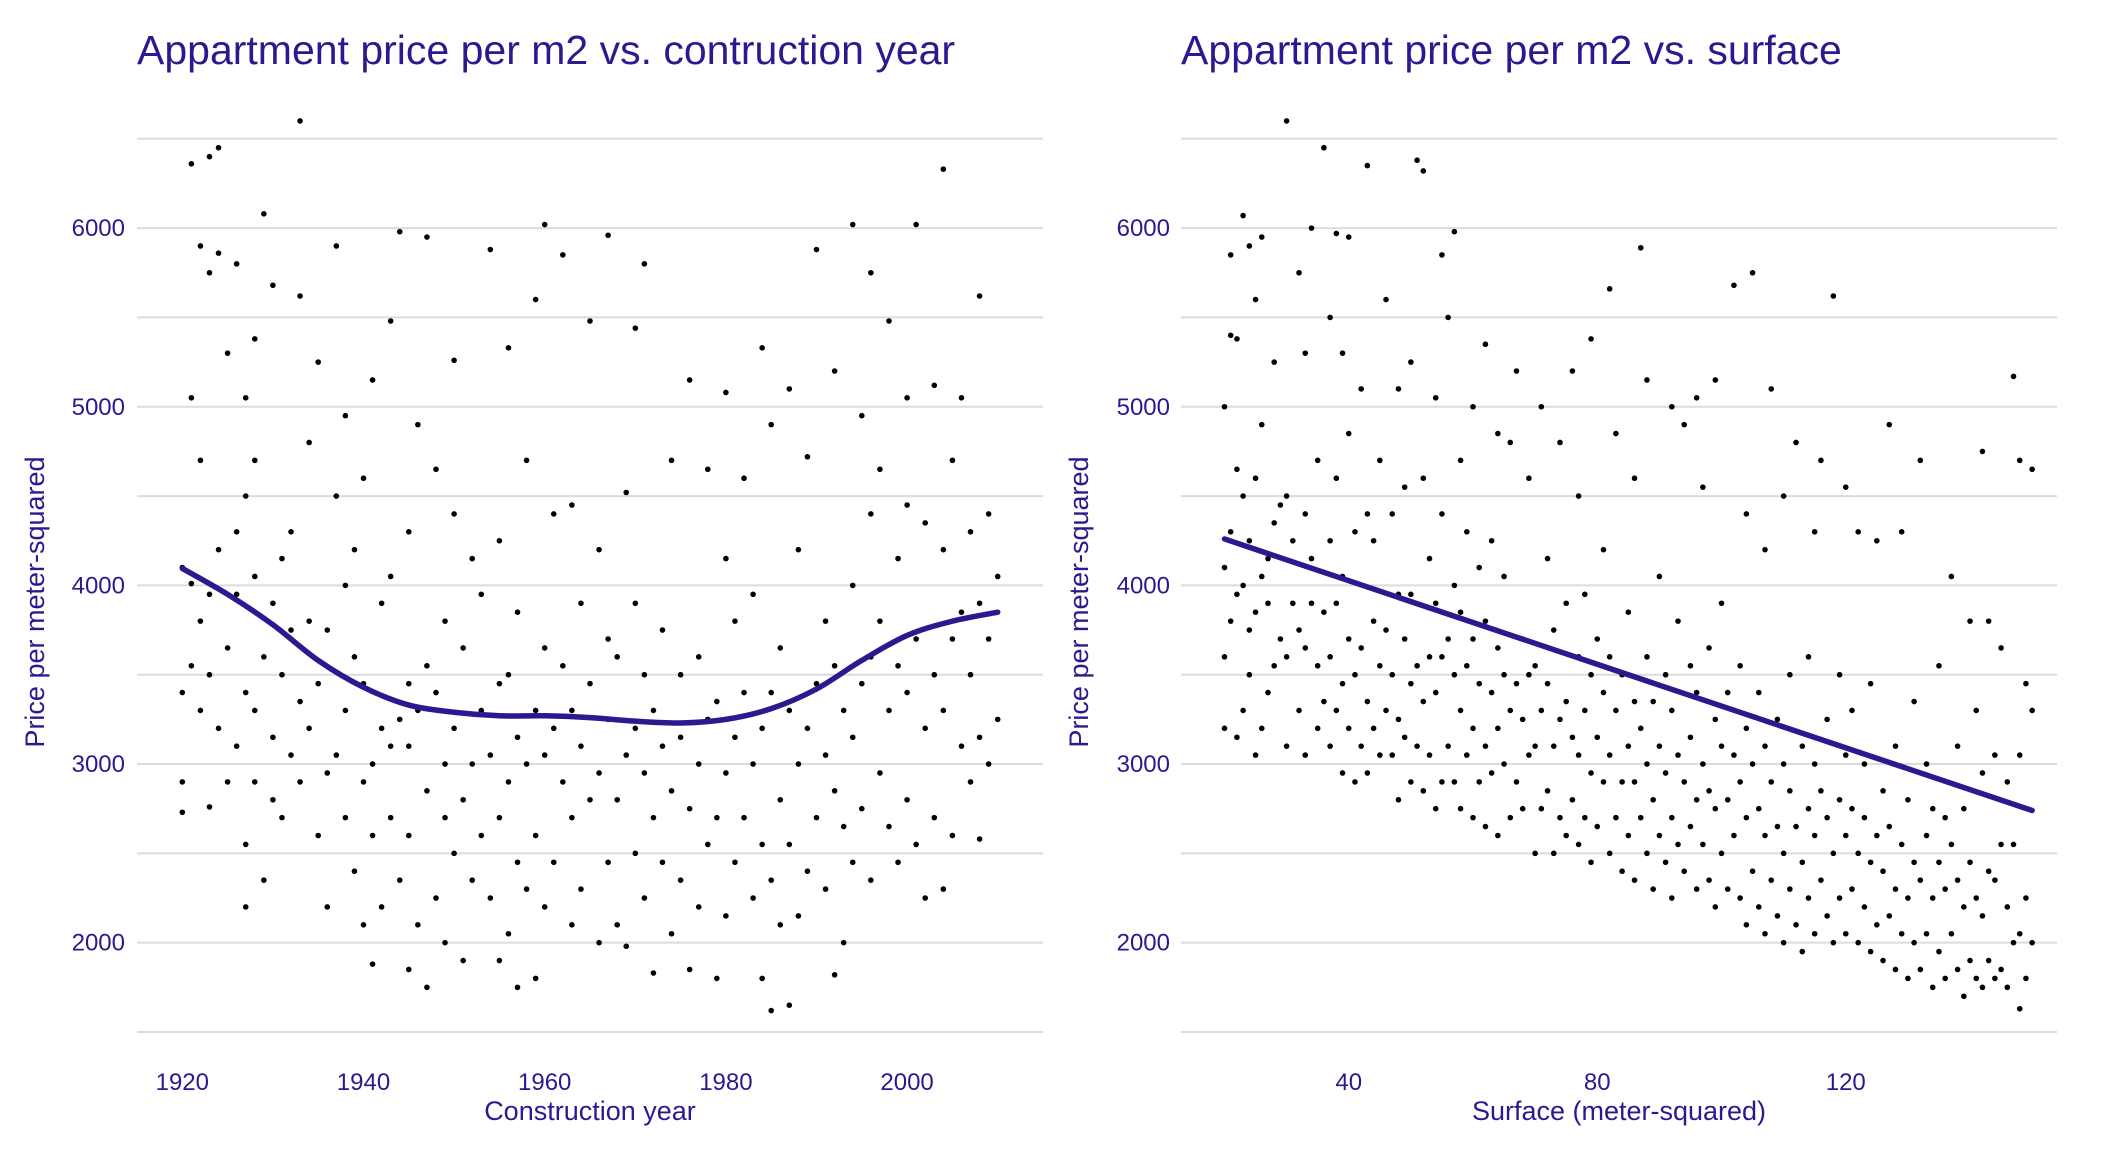  Describe the element at coordinates (906, 1082) in the screenshot. I see `chart-1-x-tick-label: 2000` at that location.